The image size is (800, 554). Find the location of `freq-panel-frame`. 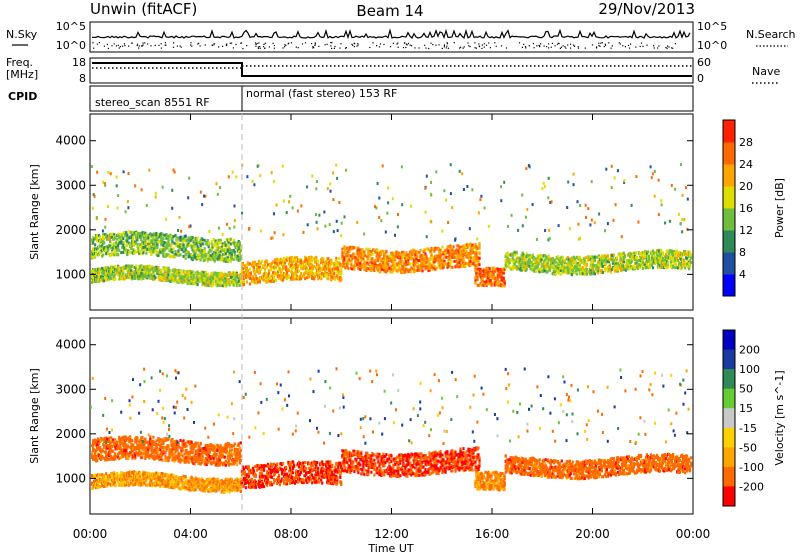

freq-panel-frame is located at coordinates (391, 70).